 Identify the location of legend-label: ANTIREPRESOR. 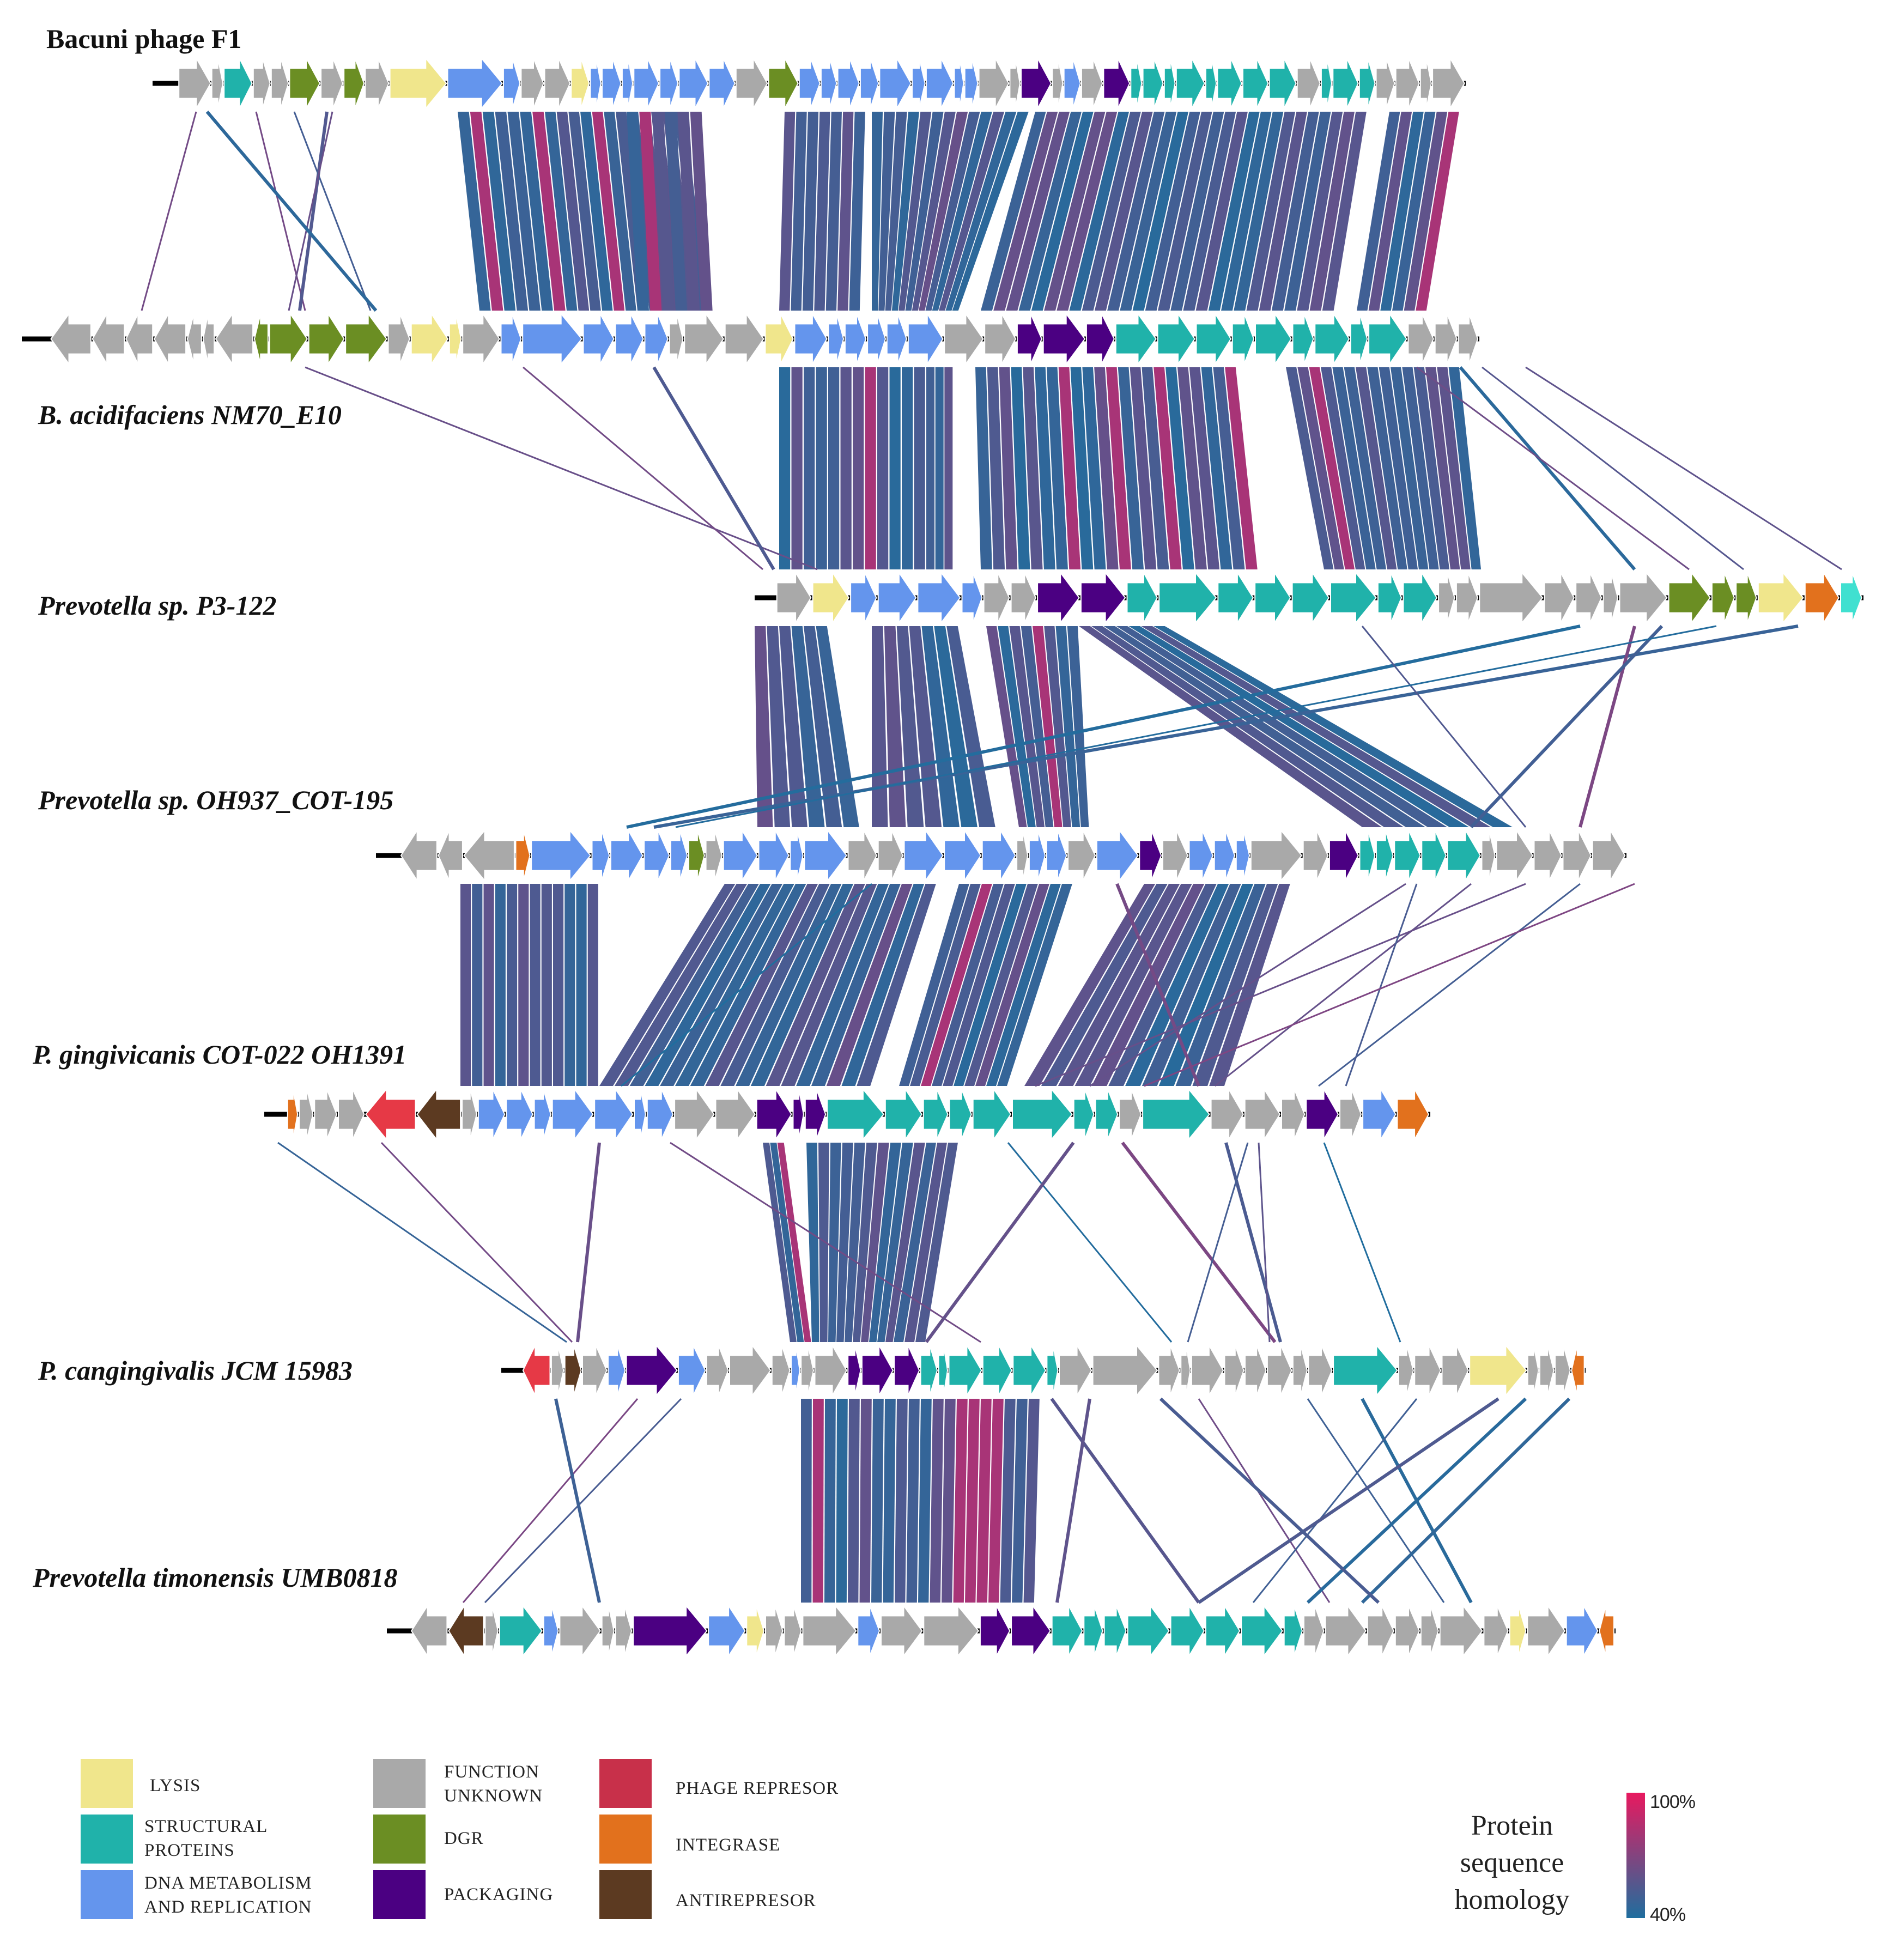
(746, 1900).